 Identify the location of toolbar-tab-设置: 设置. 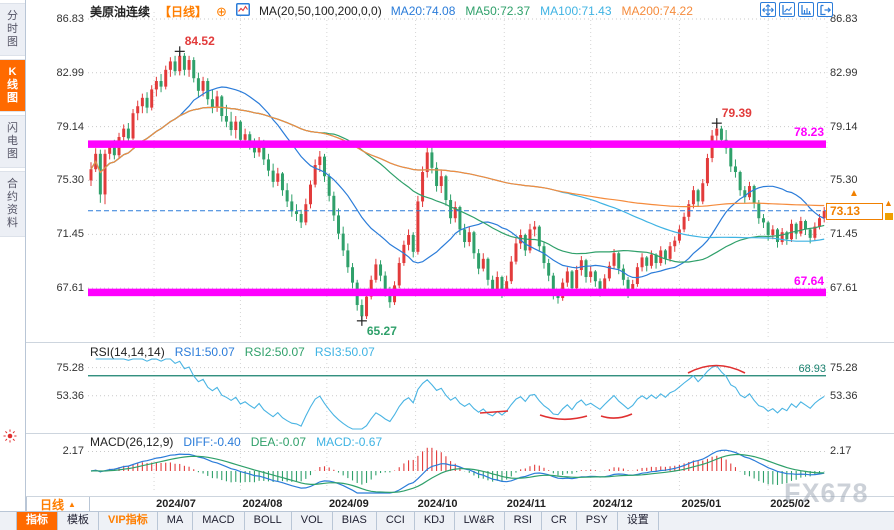
(638, 521).